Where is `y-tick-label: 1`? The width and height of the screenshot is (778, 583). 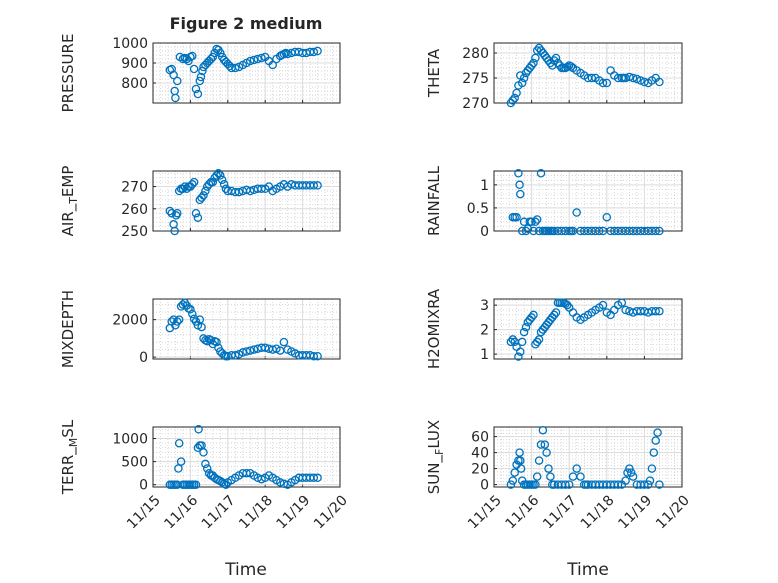
y-tick-label: 1 is located at coordinates (484, 186).